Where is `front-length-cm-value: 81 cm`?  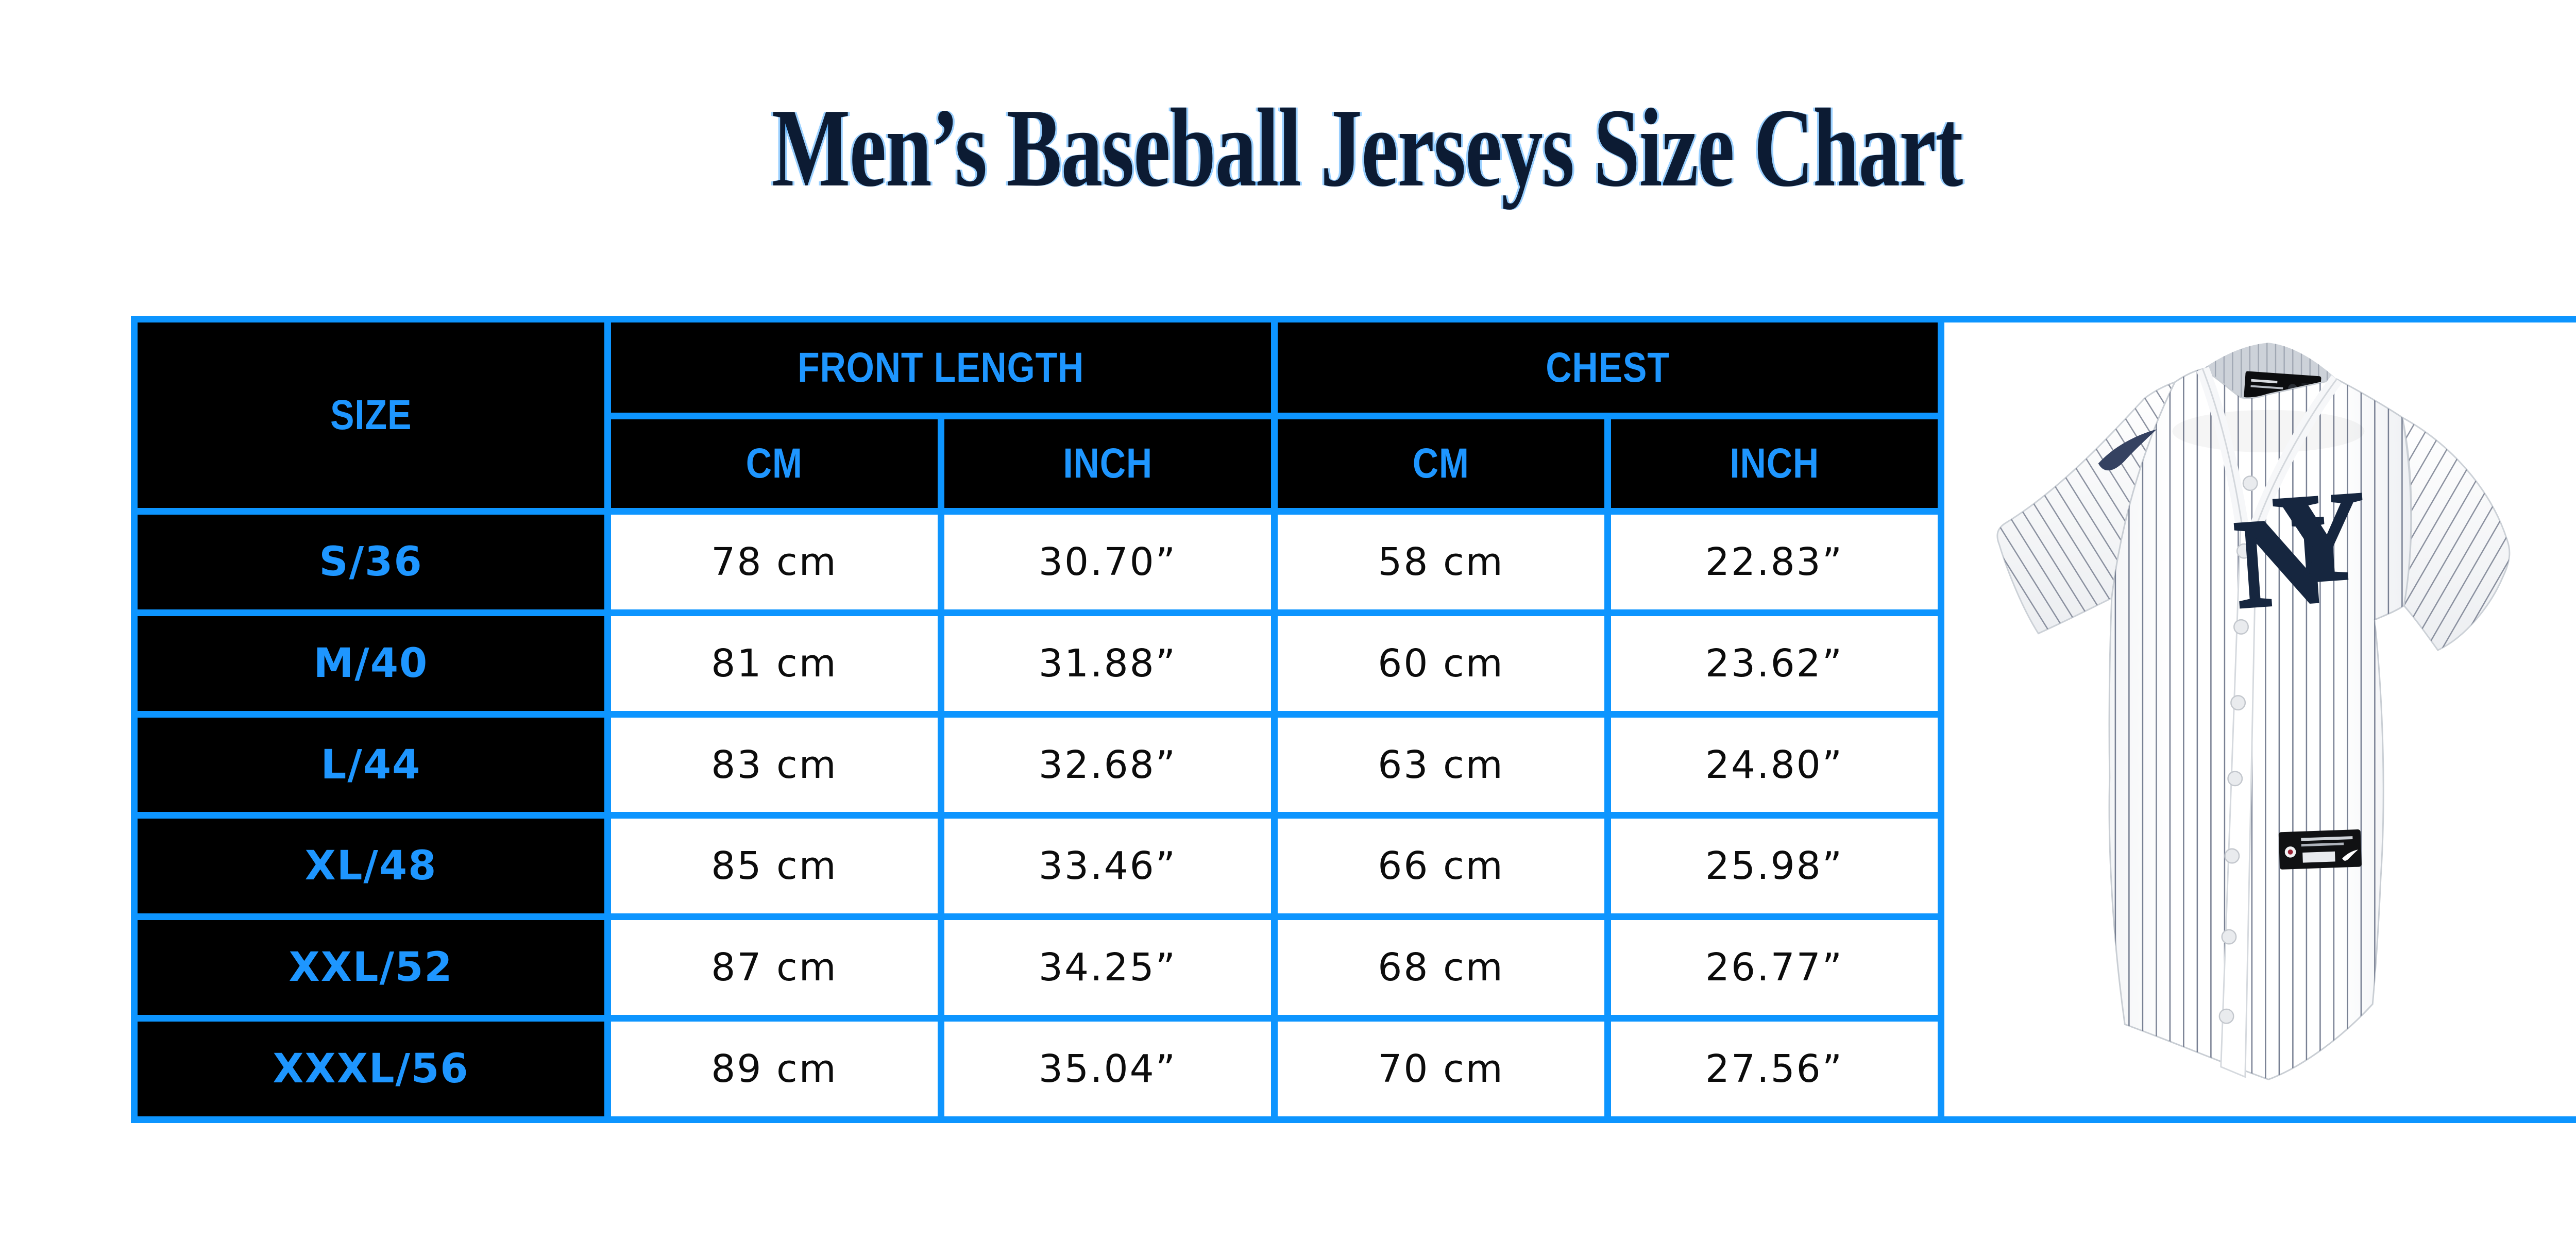 front-length-cm-value: 81 cm is located at coordinates (774, 663).